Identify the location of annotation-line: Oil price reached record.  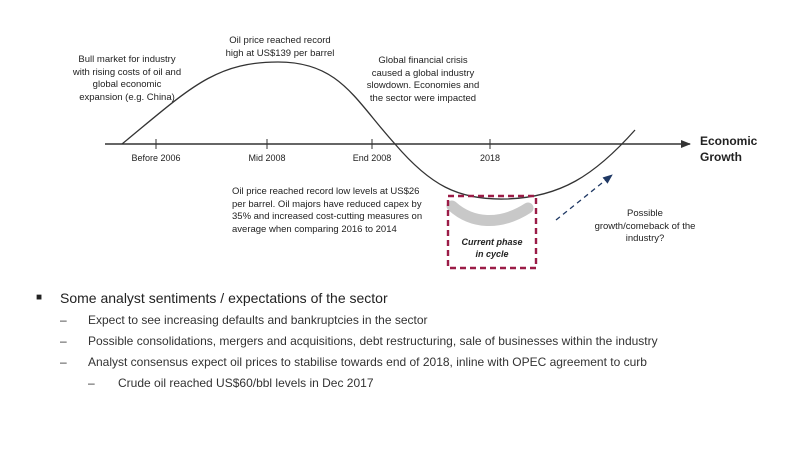
(280, 40).